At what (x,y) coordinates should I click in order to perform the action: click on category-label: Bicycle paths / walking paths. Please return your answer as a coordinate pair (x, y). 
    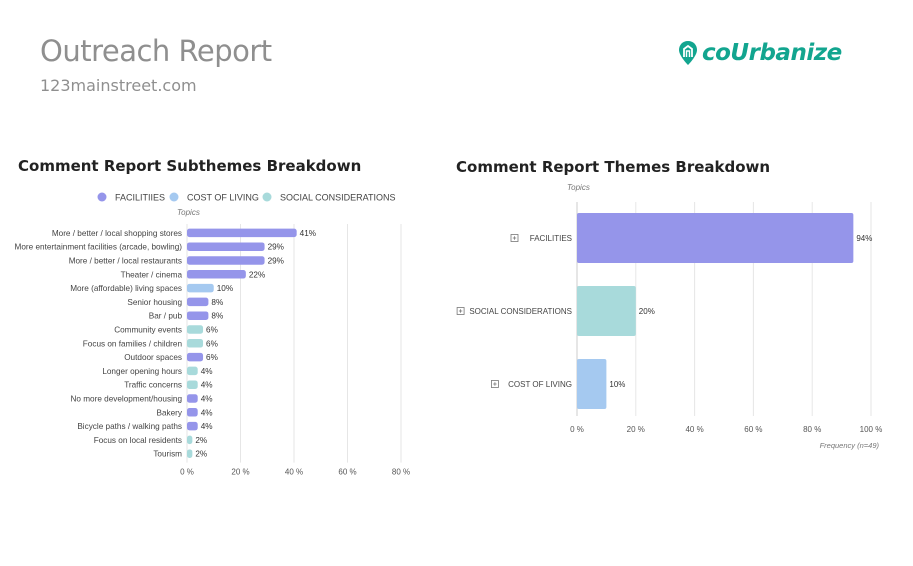
    Looking at the image, I should click on (129, 426).